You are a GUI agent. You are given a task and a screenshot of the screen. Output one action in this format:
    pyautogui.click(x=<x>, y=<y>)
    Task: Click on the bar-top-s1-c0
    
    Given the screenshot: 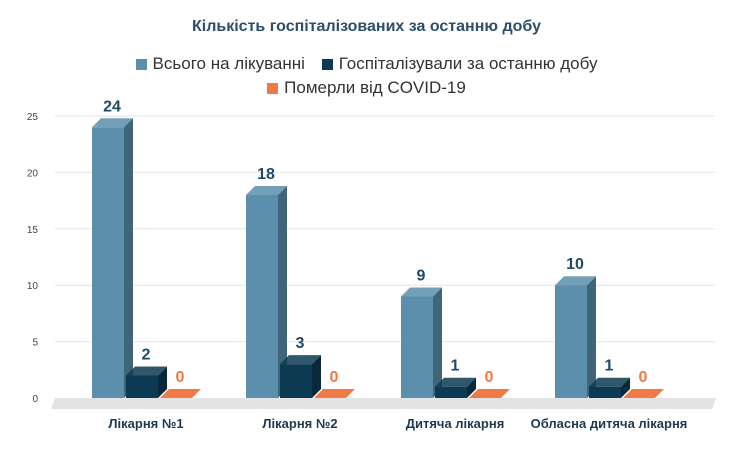 What is the action you would take?
    pyautogui.click(x=146, y=371)
    